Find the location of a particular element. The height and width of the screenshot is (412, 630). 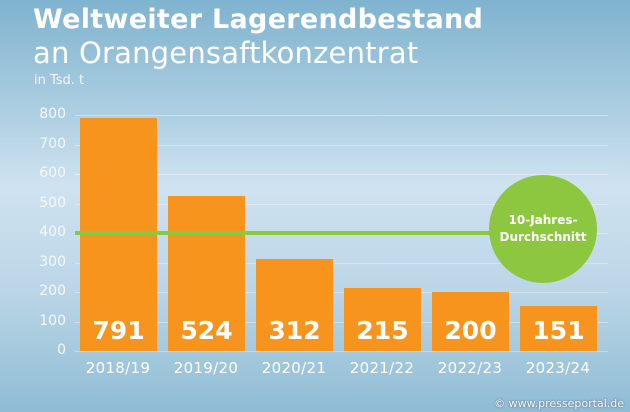

y-tick-label: 600 is located at coordinates (52, 173).